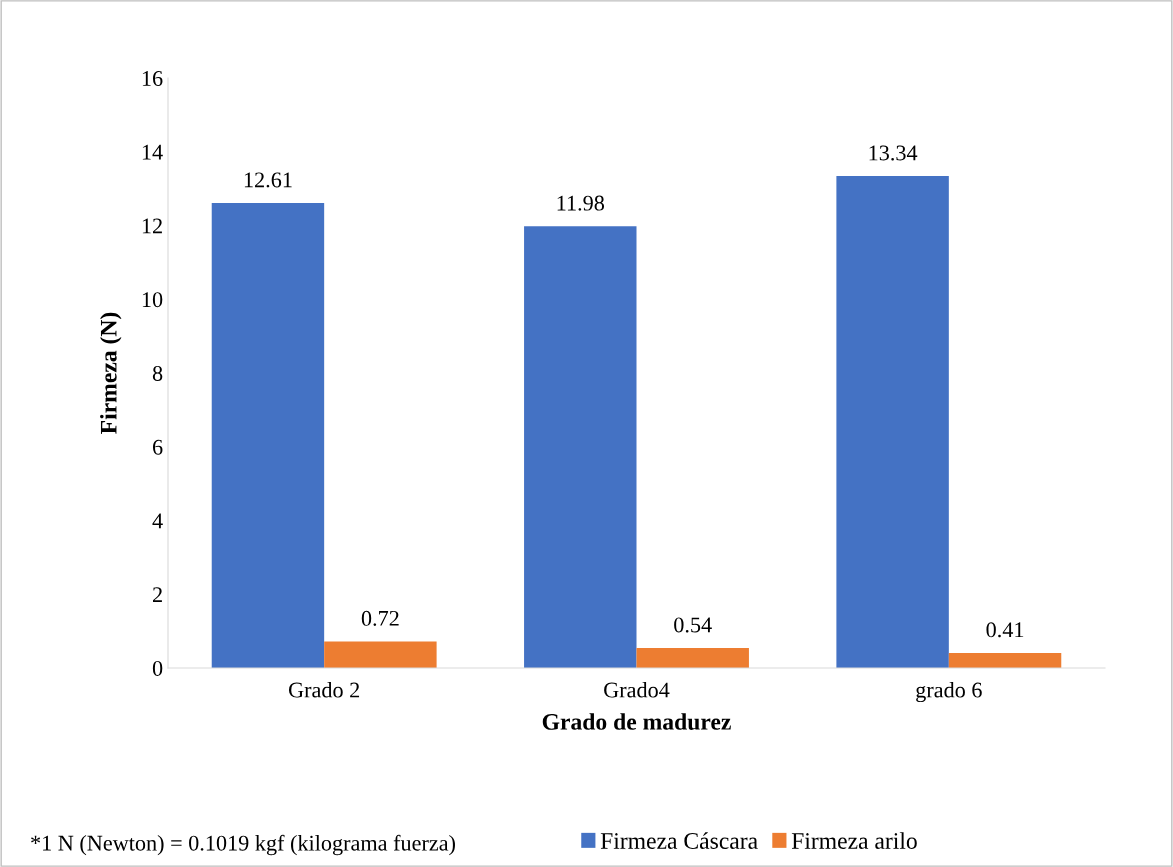  Describe the element at coordinates (157, 594) in the screenshot. I see `y-tick-label: 2` at that location.